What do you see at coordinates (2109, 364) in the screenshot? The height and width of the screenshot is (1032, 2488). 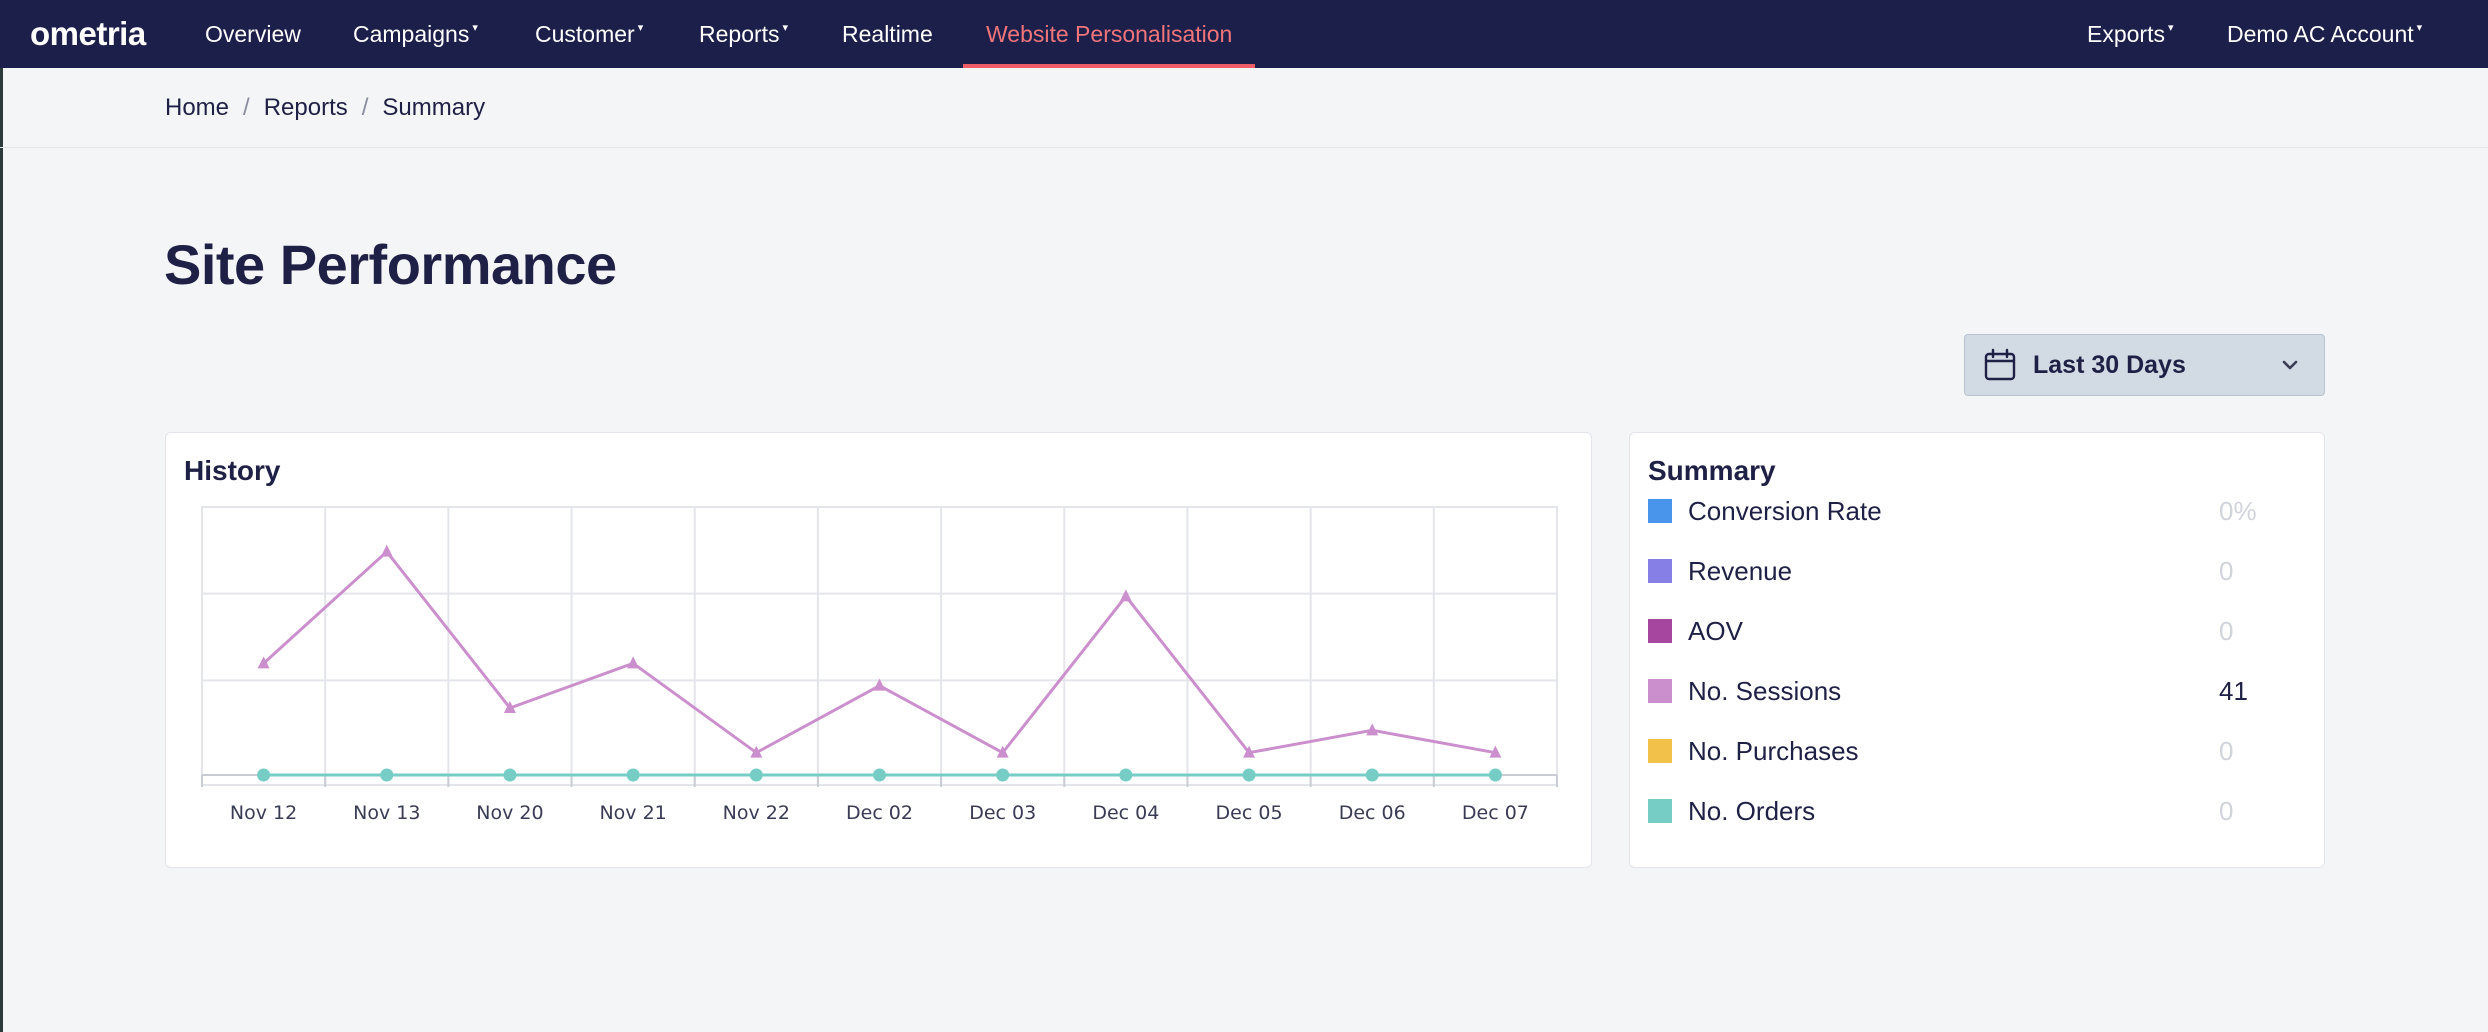 I see `date-range-label: Last 30 Days` at bounding box center [2109, 364].